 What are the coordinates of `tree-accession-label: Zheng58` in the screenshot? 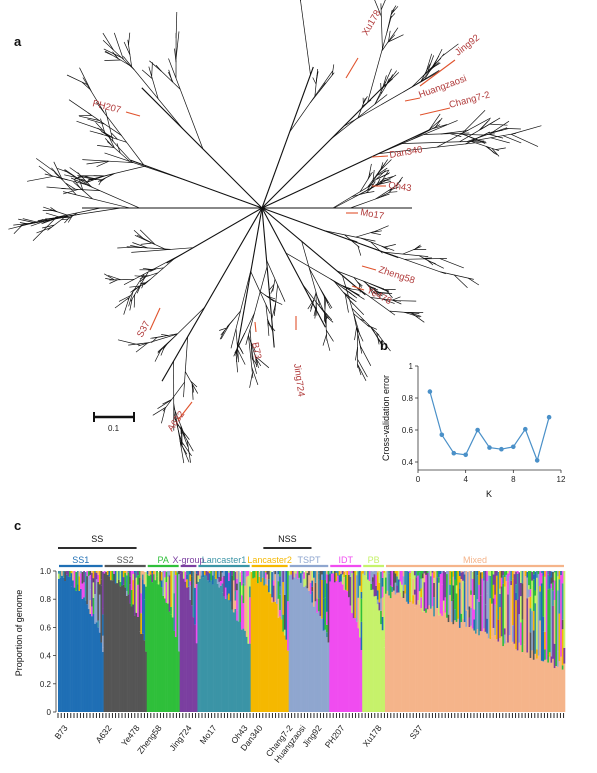 It's located at (396, 275).